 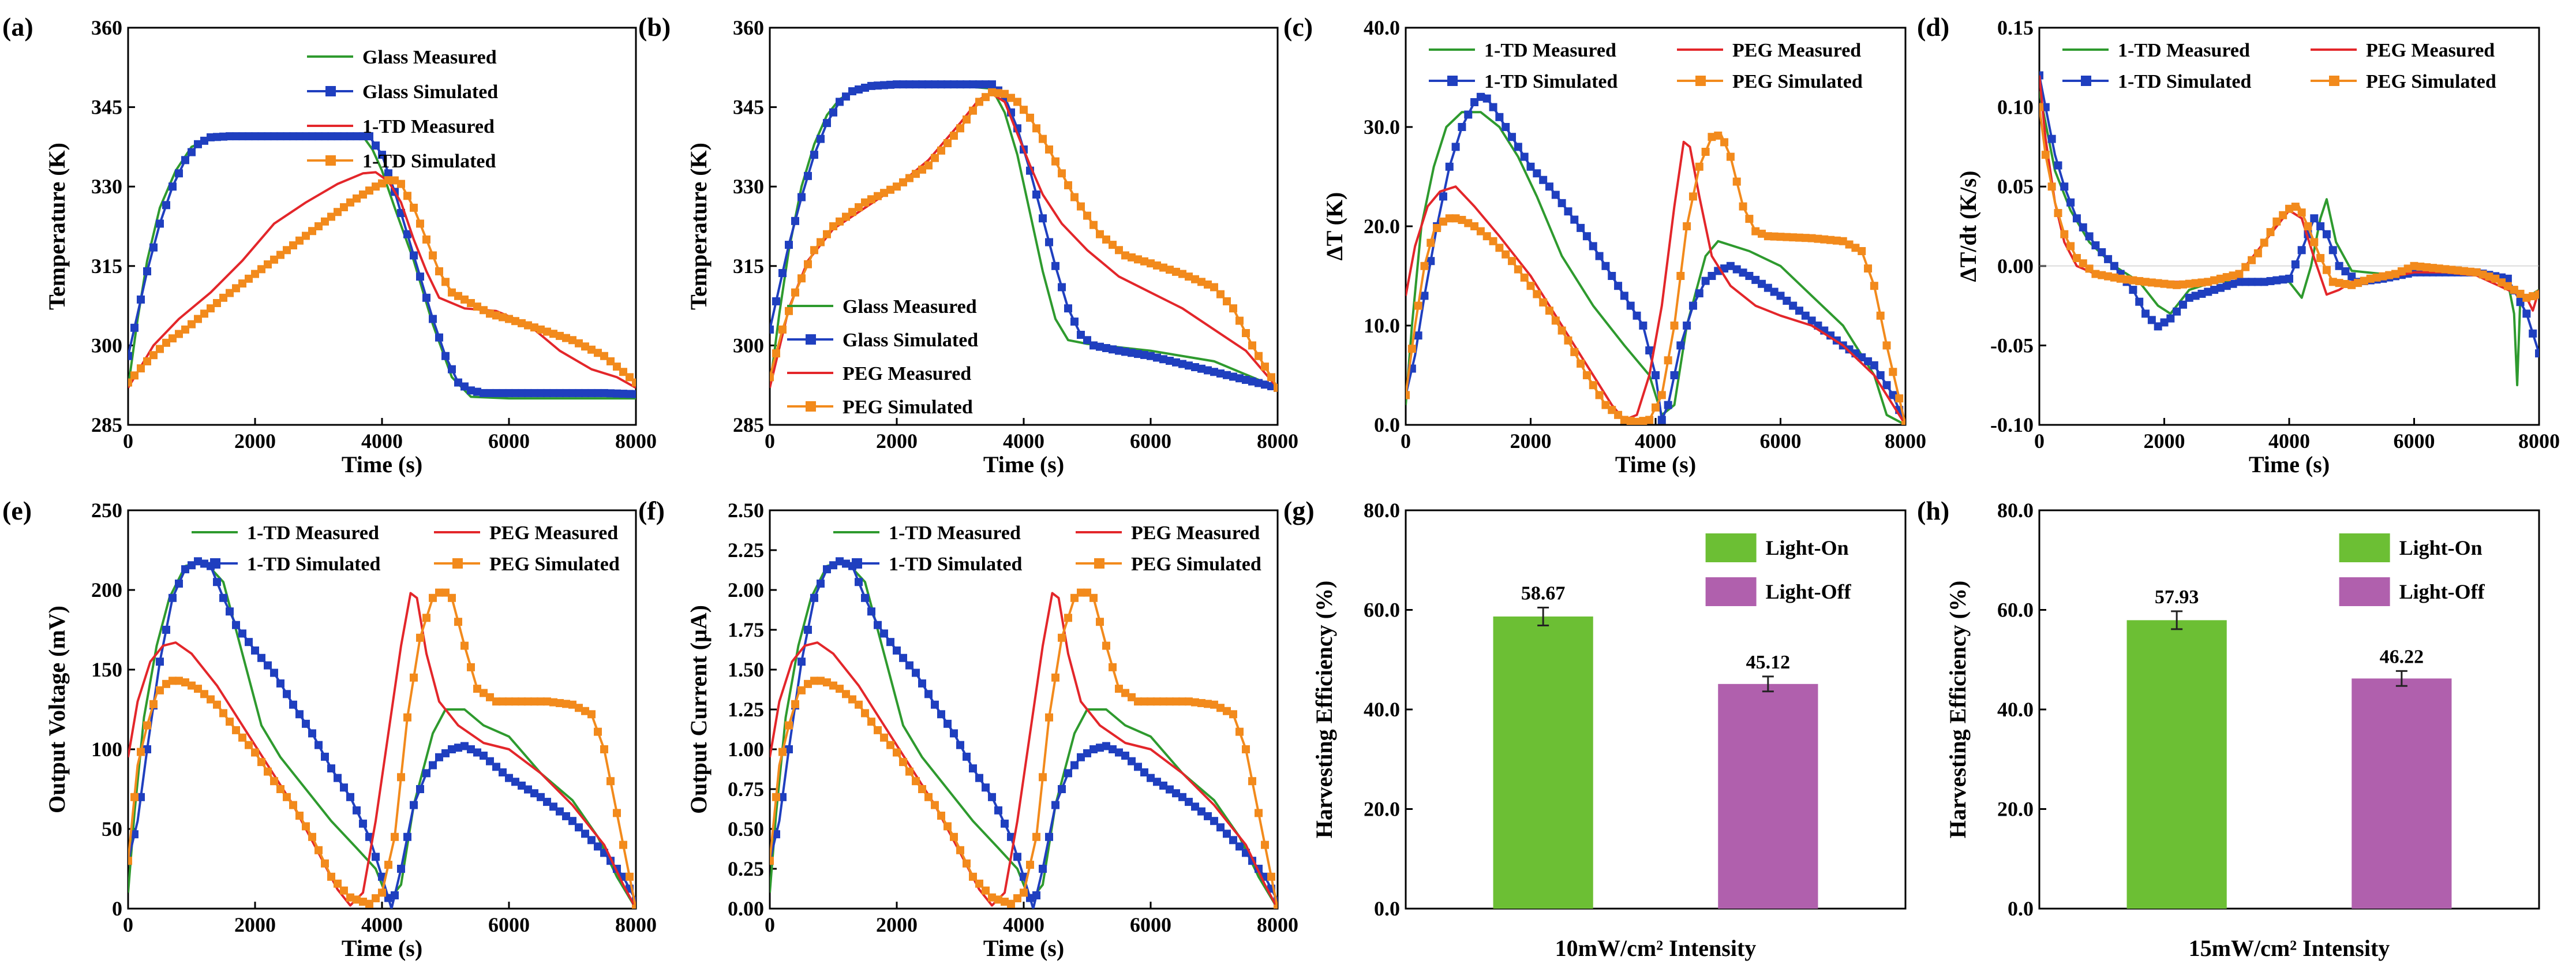 What do you see at coordinates (746, 709) in the screenshot?
I see `y-tick-label: 1.25` at bounding box center [746, 709].